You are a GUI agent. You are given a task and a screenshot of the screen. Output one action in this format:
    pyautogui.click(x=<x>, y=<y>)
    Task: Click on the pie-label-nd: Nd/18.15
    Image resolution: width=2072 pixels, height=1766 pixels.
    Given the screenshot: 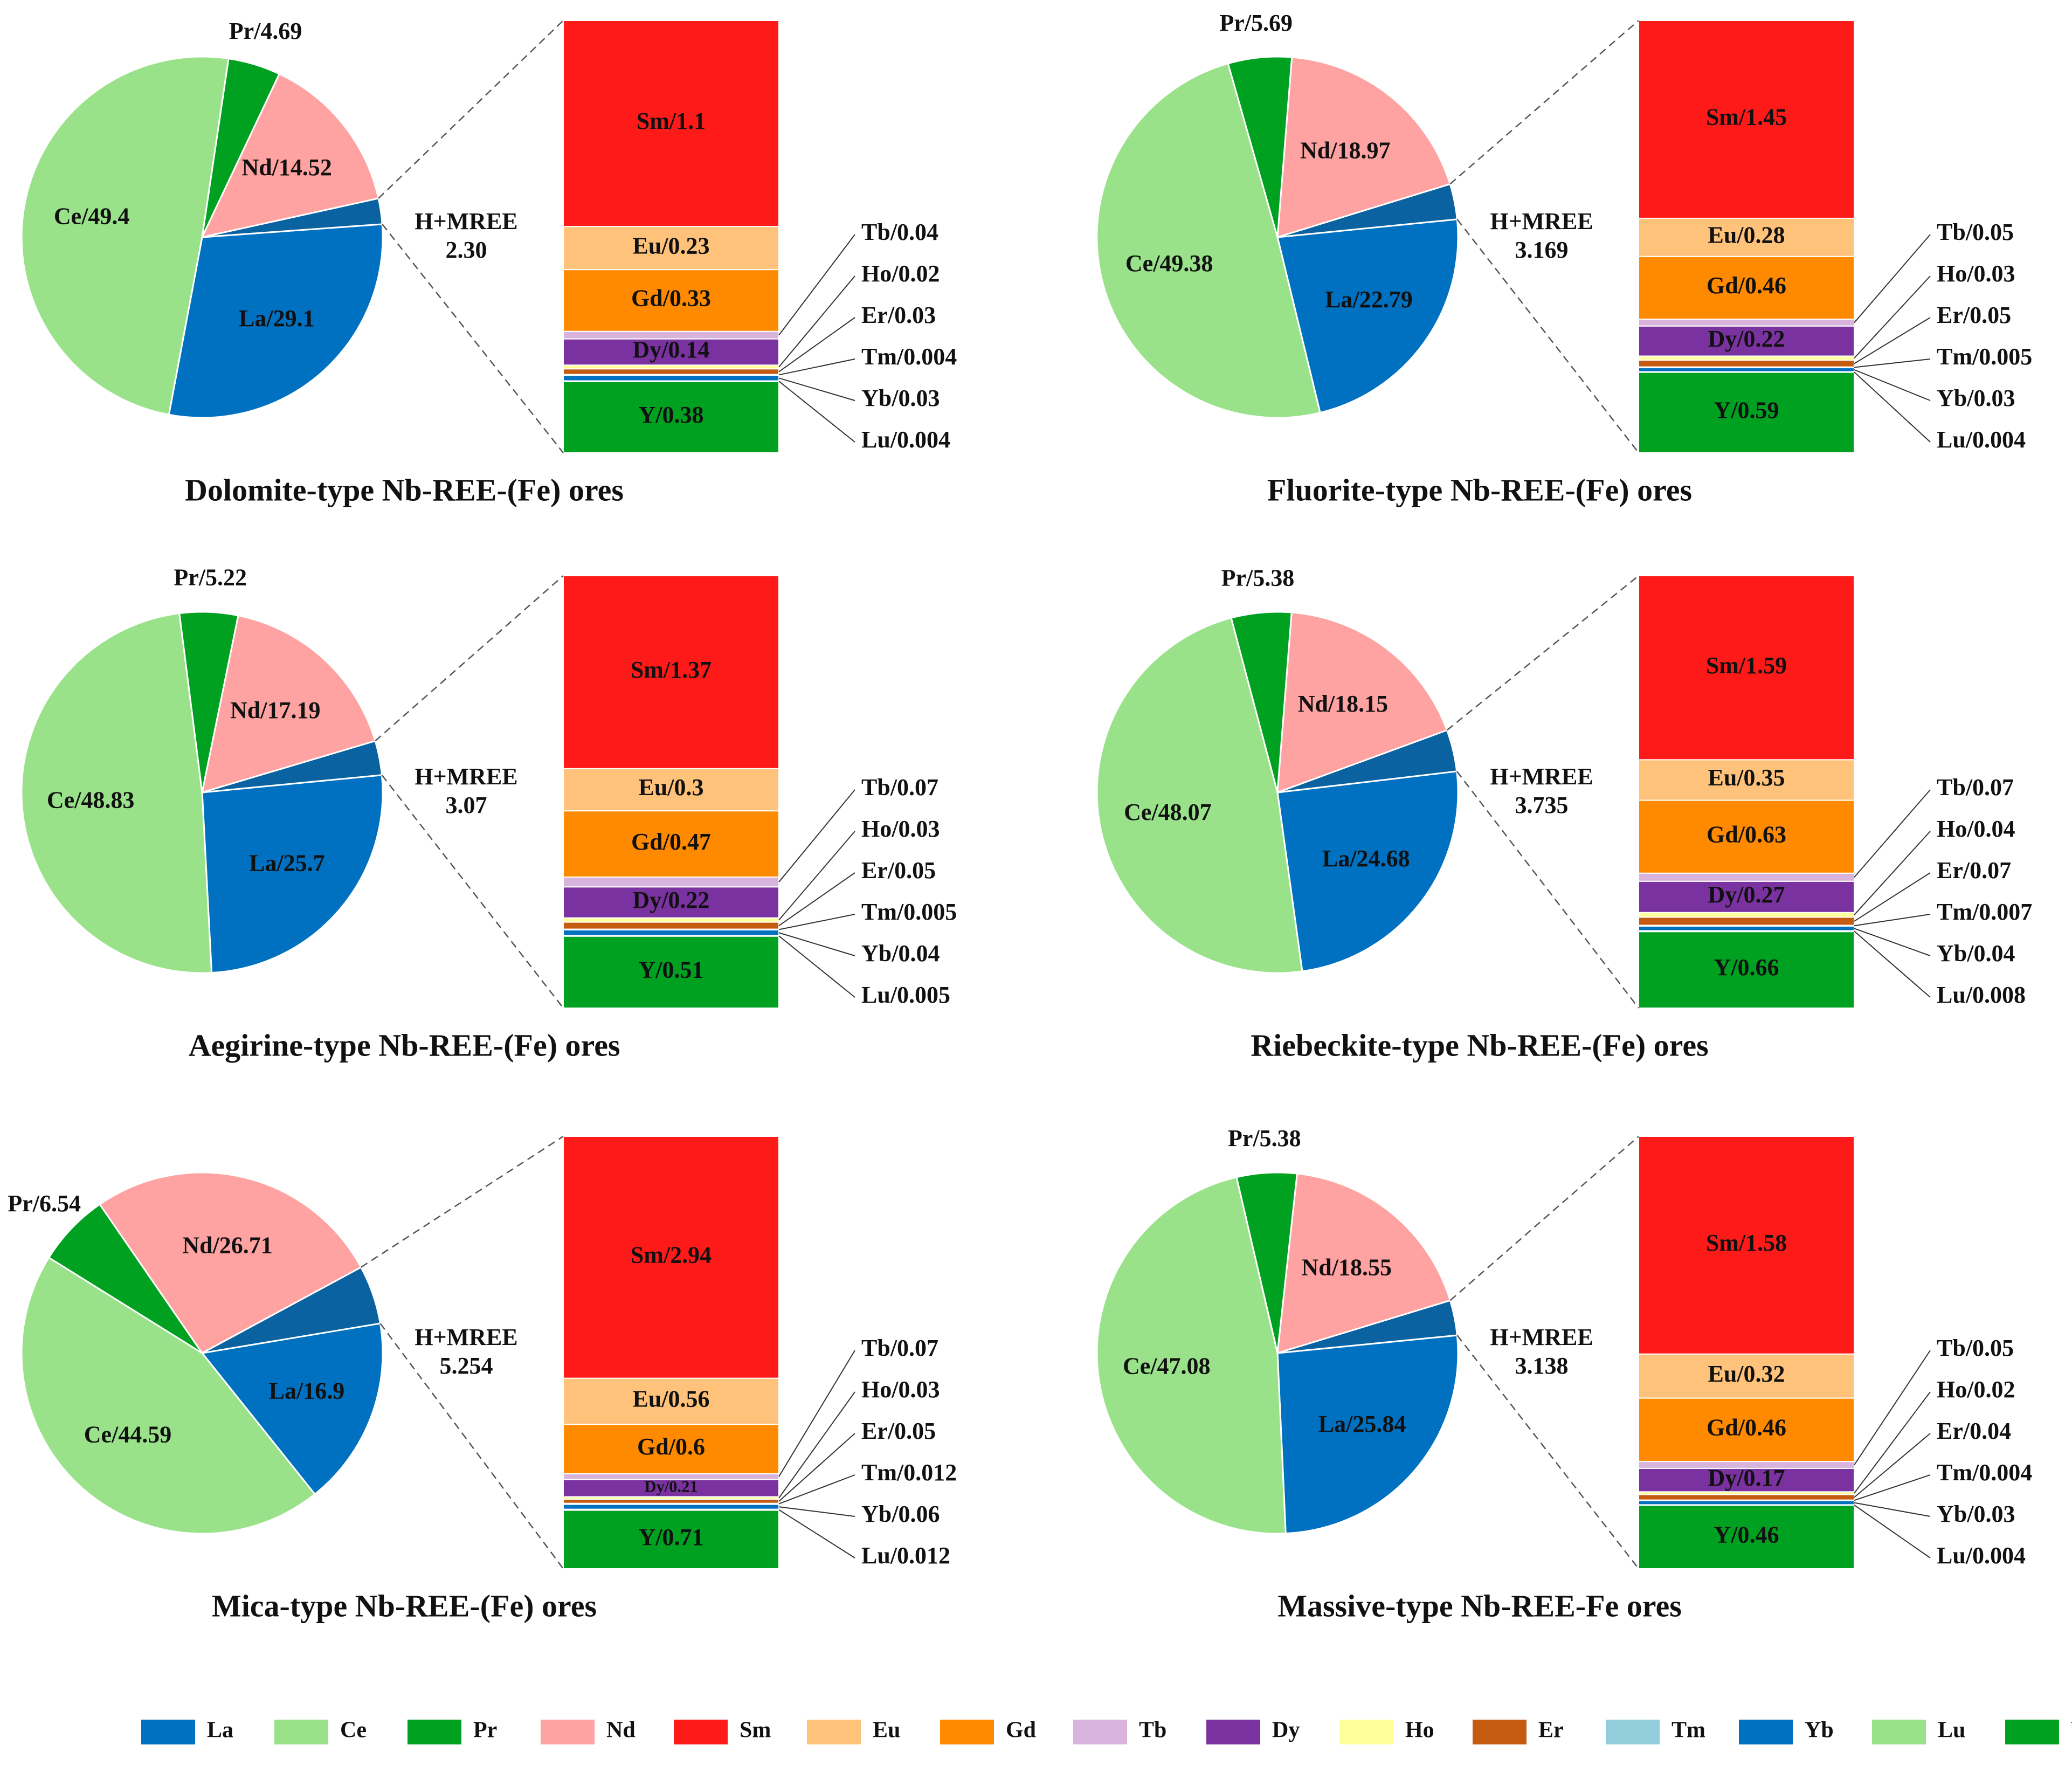 What is the action you would take?
    pyautogui.click(x=1343, y=704)
    